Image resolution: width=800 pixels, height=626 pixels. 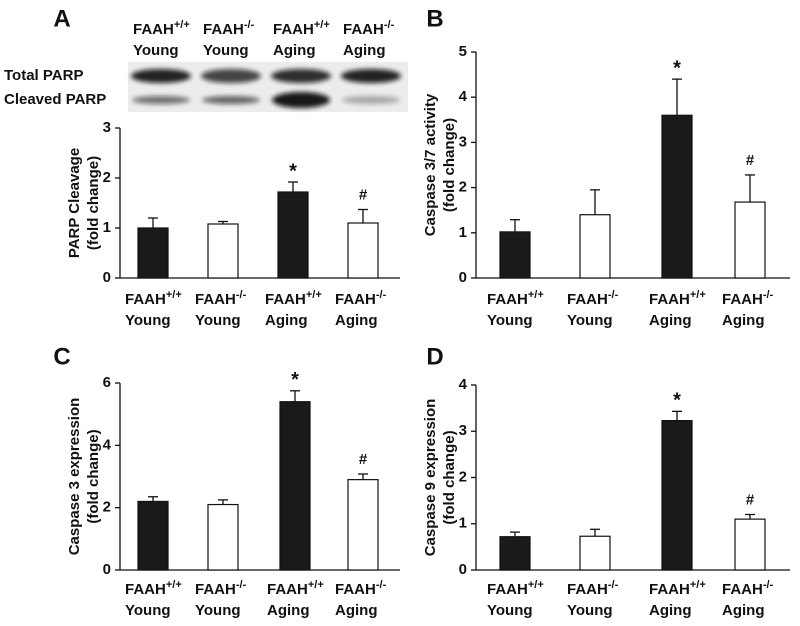 What do you see at coordinates (55, 99) in the screenshot?
I see `blot-row-label: Cleaved PARP` at bounding box center [55, 99].